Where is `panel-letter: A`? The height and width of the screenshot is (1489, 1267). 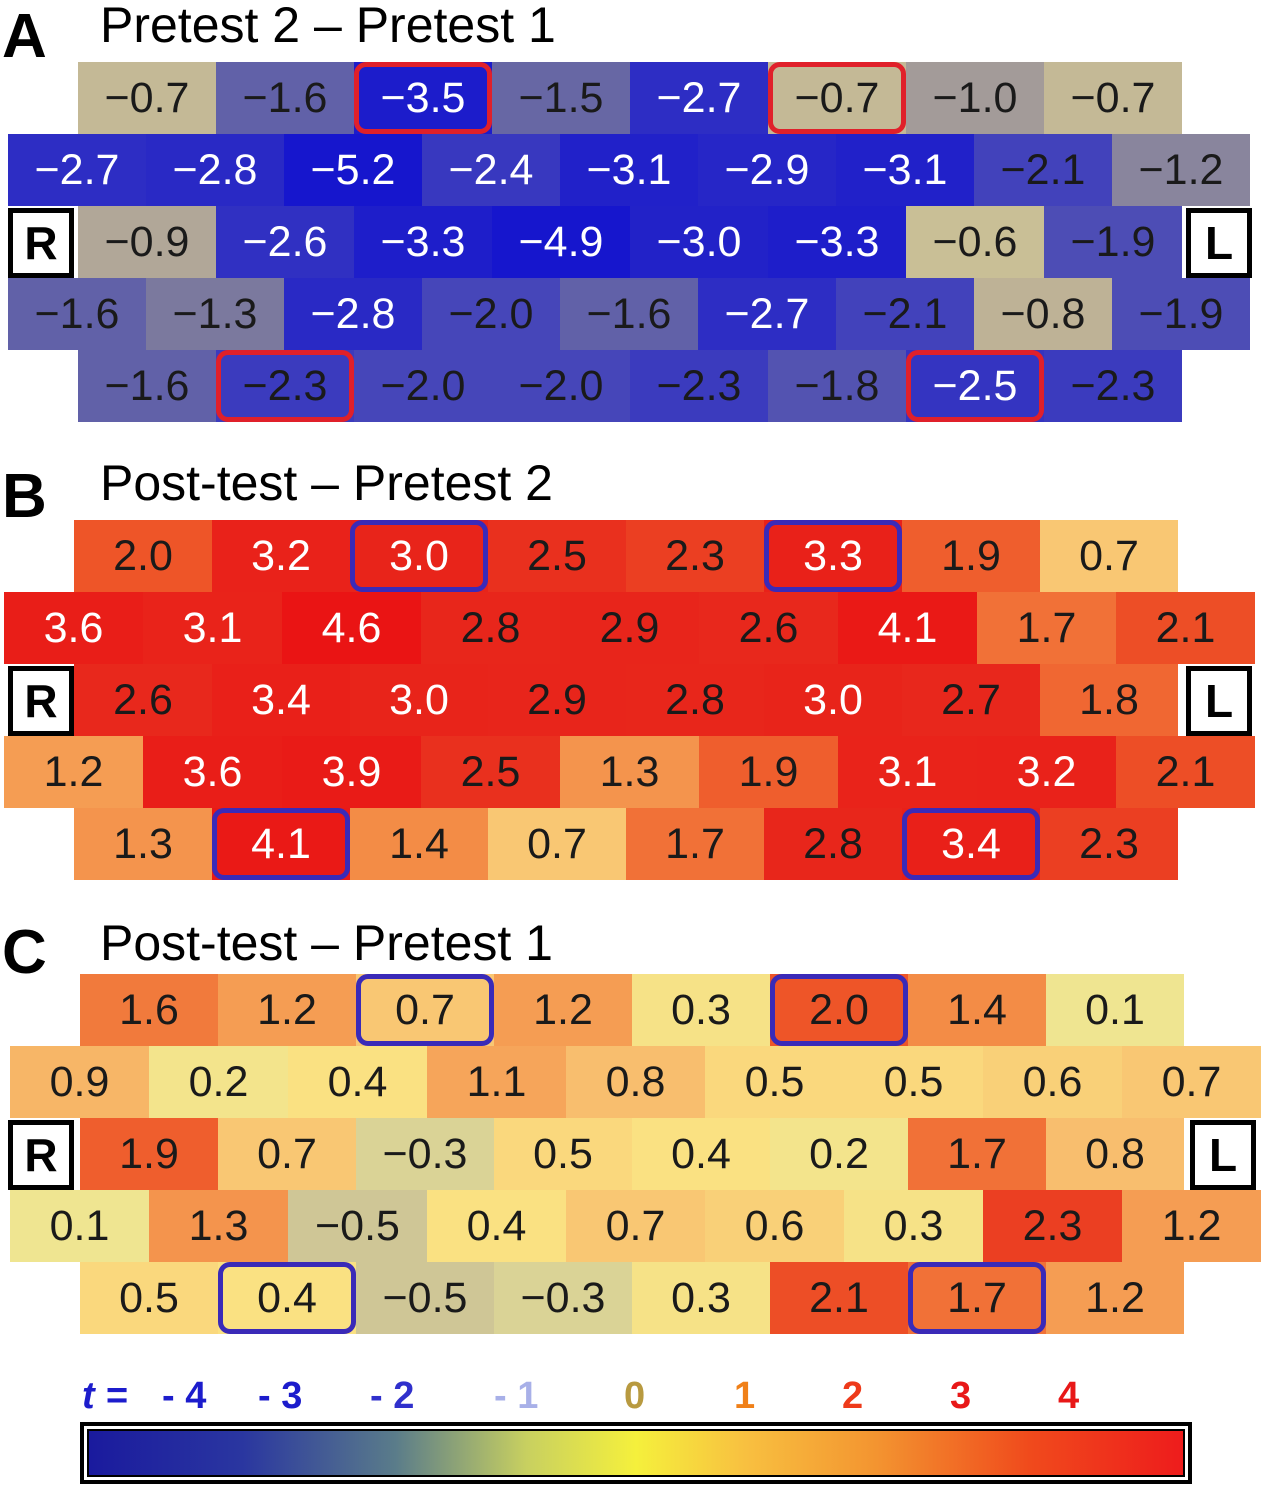 panel-letter: A is located at coordinates (24, 36).